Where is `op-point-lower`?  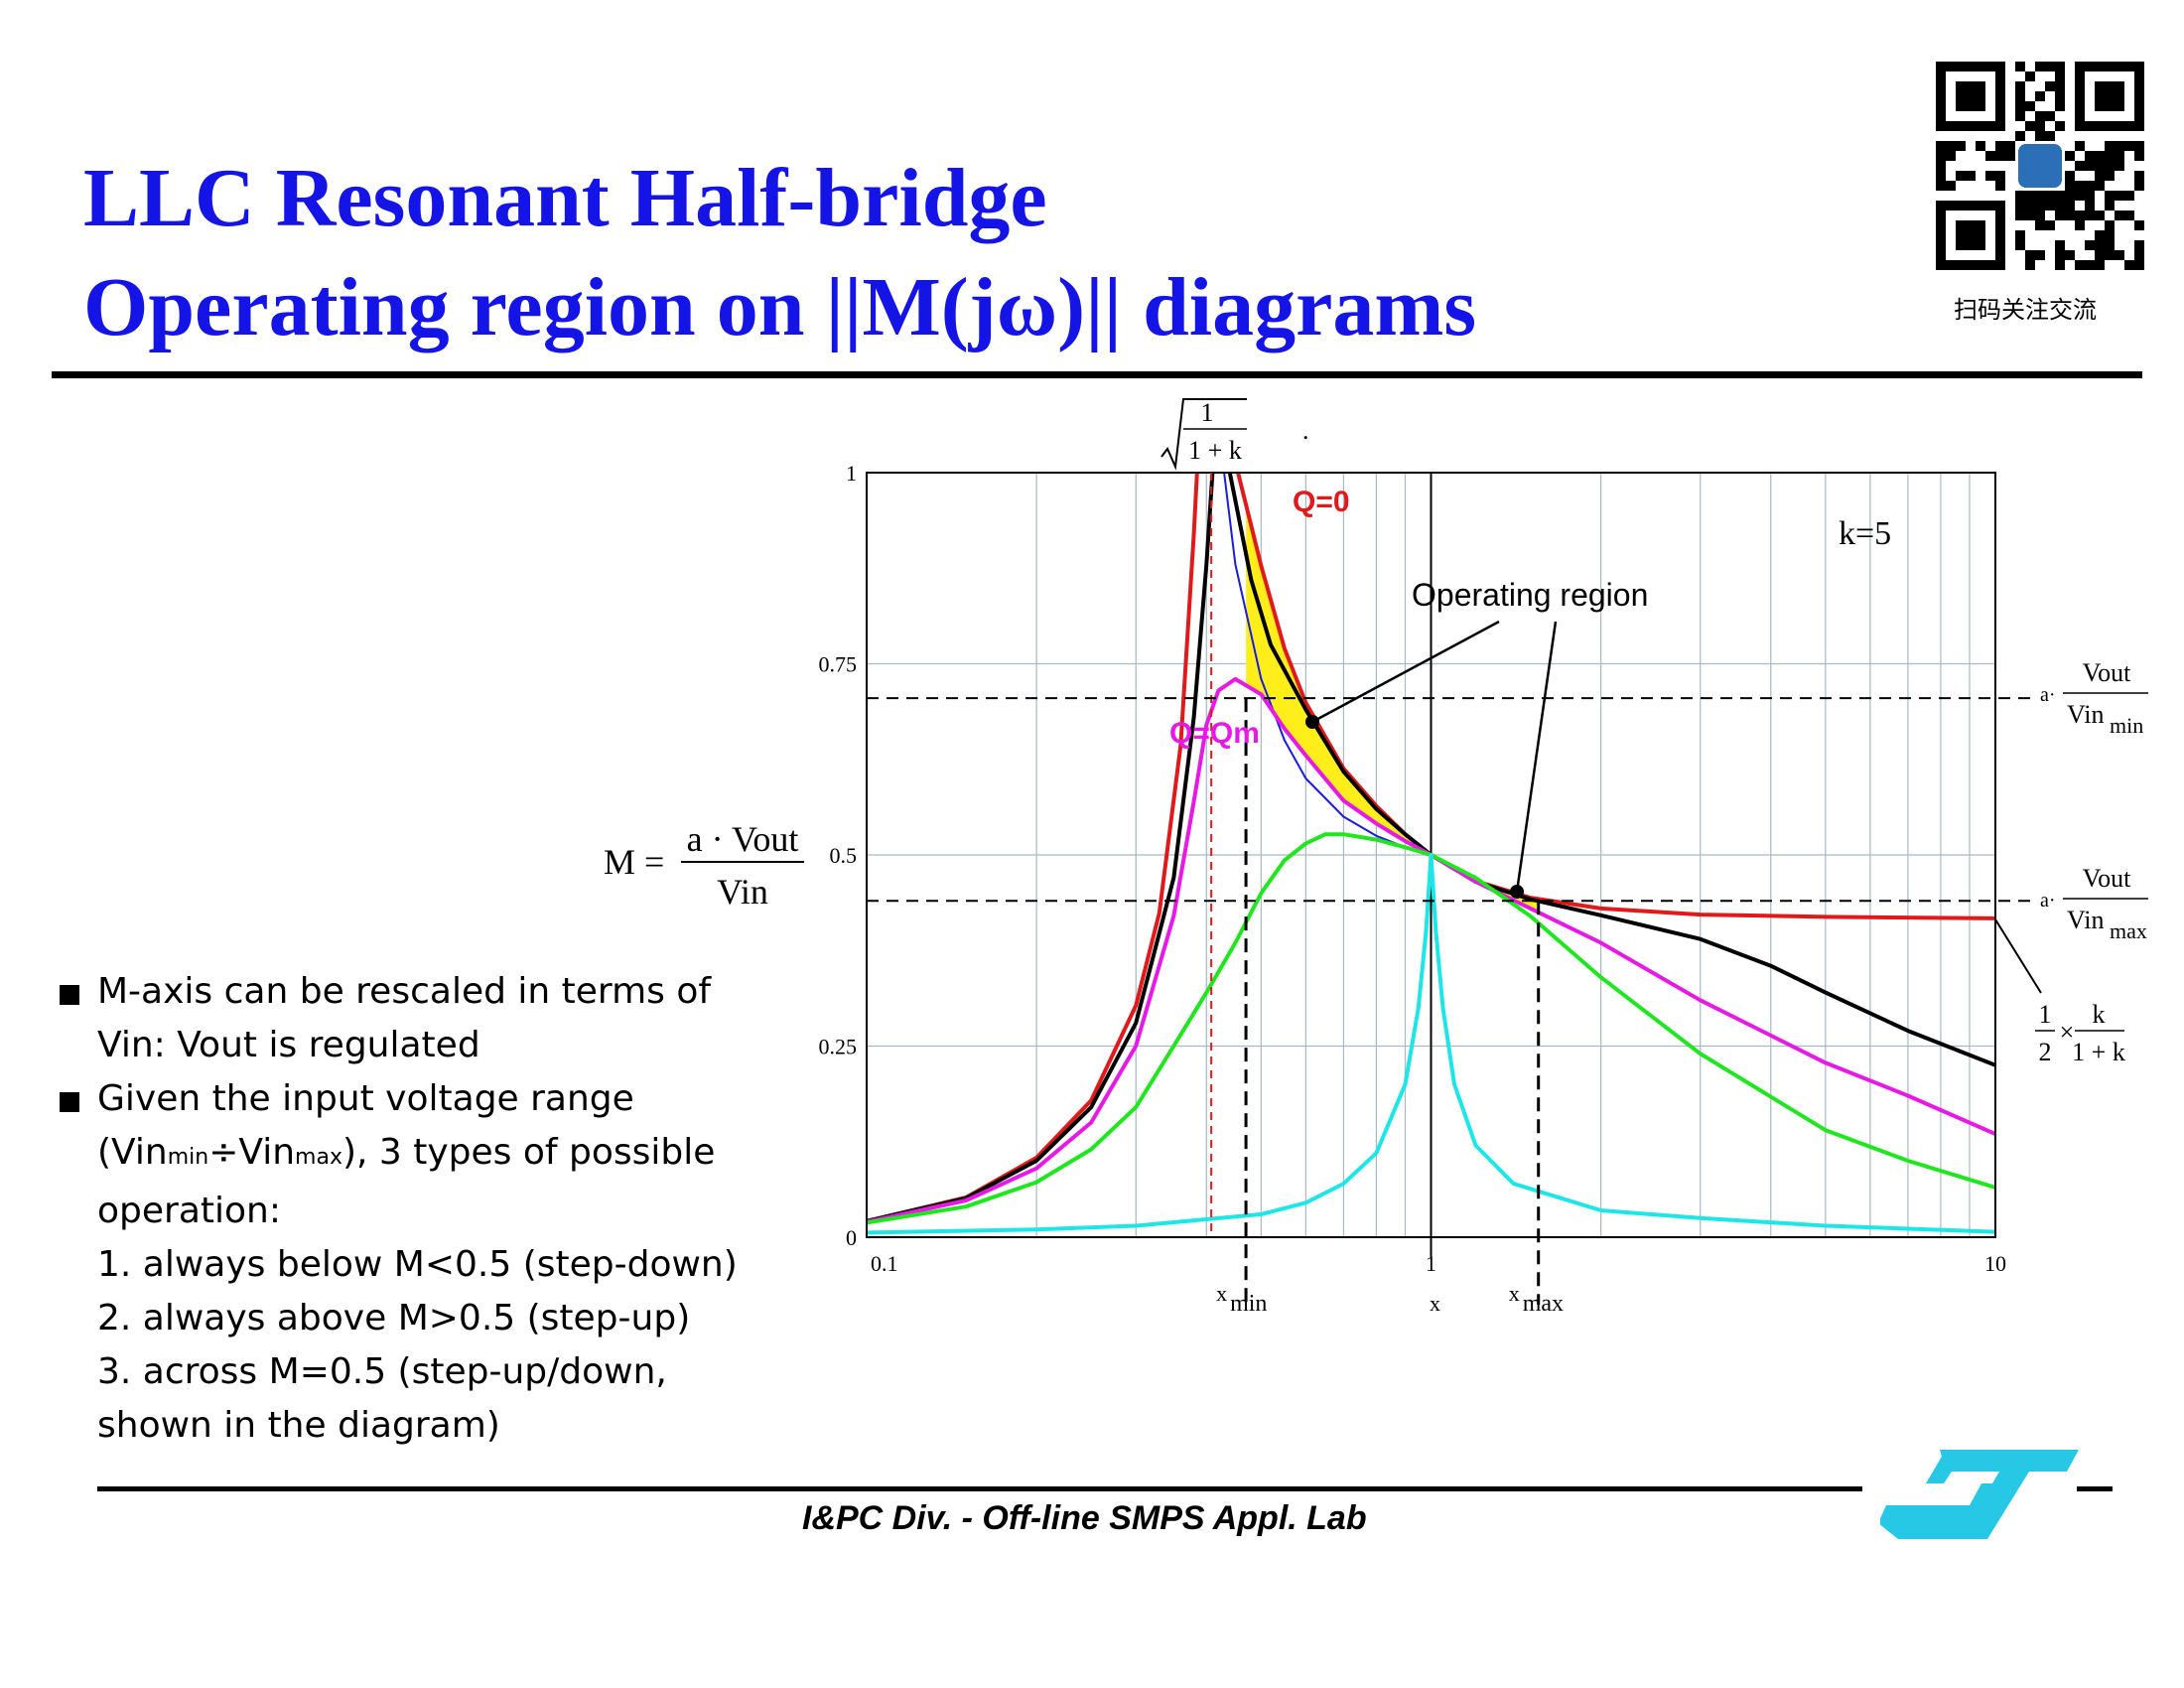
op-point-lower is located at coordinates (1517, 892).